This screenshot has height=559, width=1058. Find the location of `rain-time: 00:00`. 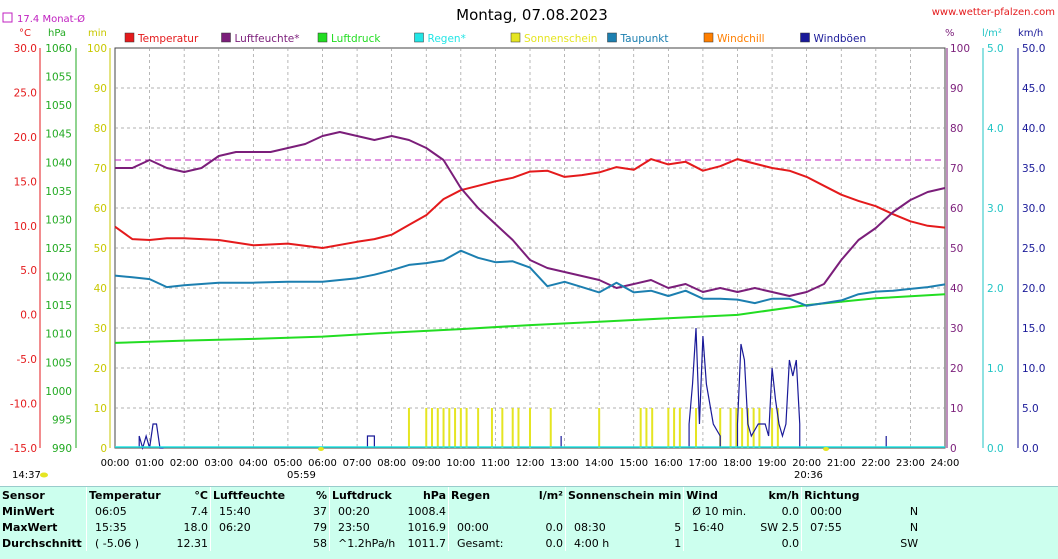

rain-time: 00:00 is located at coordinates (485, 527).